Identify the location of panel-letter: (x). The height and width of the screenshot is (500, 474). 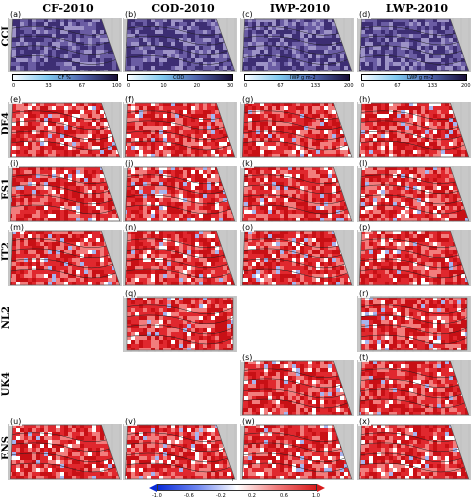
(364, 421).